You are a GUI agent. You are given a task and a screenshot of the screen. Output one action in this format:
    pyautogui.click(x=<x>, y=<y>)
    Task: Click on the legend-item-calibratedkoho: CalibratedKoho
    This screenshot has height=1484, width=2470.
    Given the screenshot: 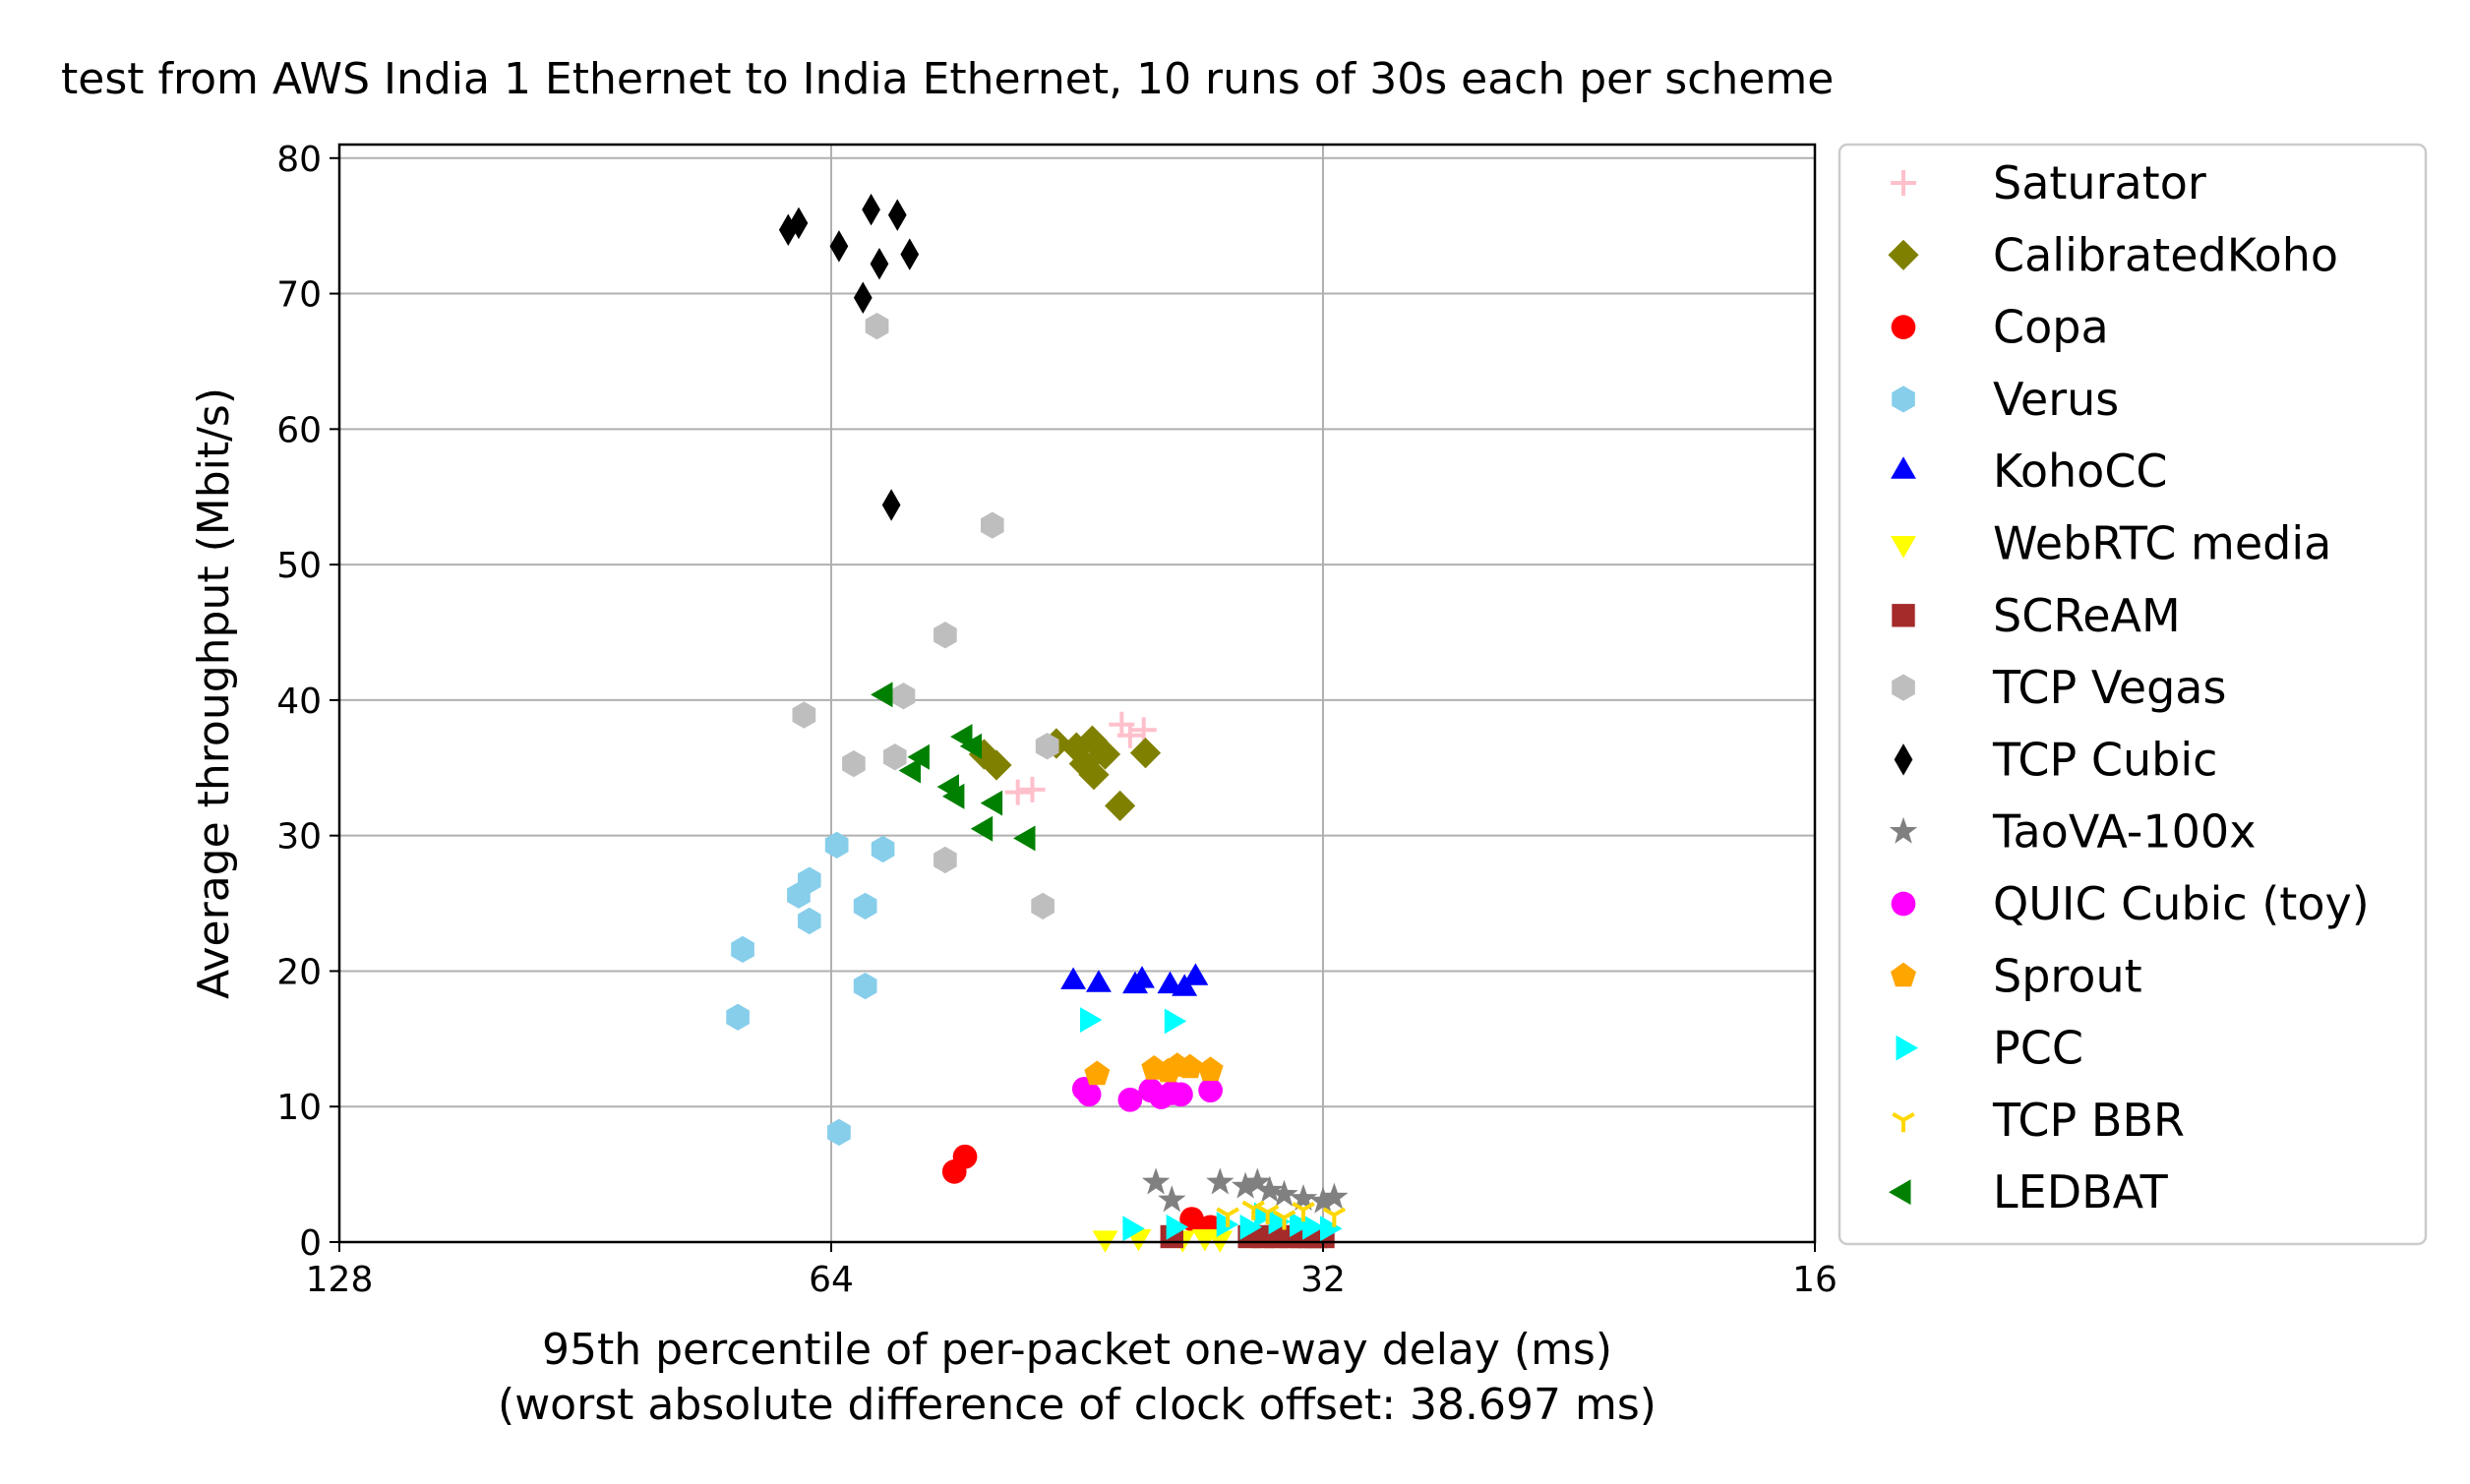 What is the action you would take?
    pyautogui.click(x=2113, y=255)
    